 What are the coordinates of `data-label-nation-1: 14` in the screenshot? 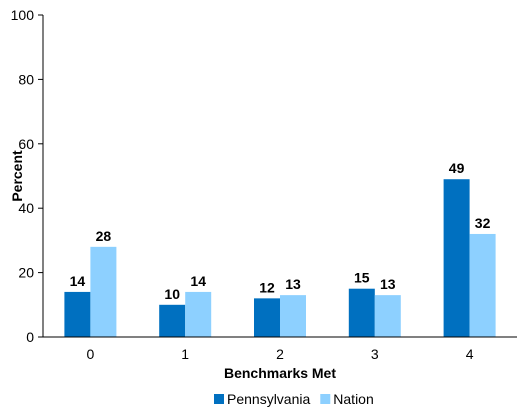 It's located at (198, 281).